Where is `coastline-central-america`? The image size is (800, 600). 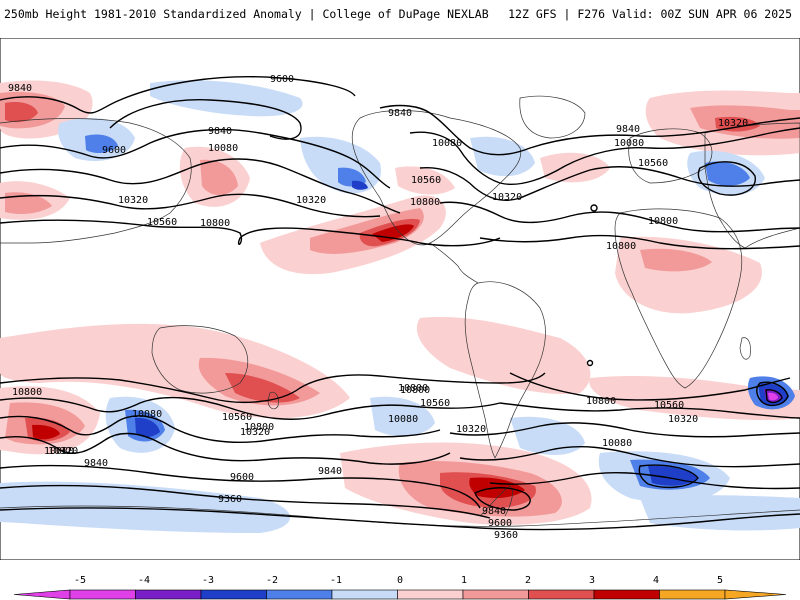 coastline-central-america is located at coordinates (454, 263).